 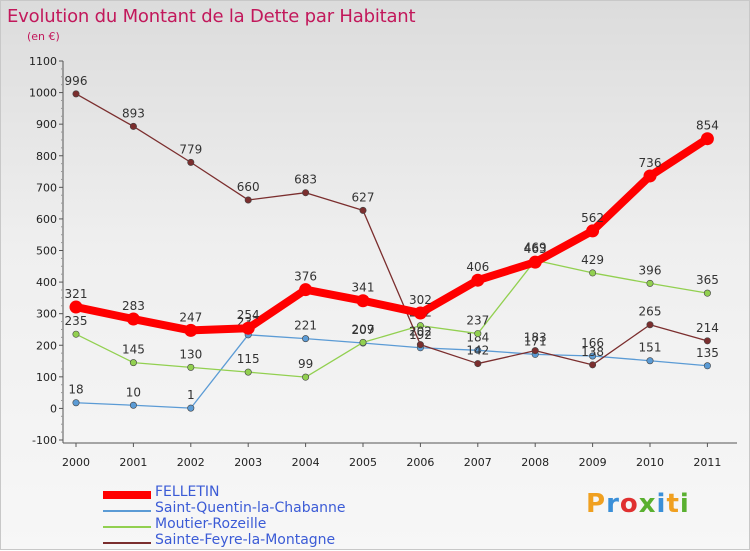 I want to click on data-label-saint-quentin-la-chabanne: 151, so click(x=650, y=348).